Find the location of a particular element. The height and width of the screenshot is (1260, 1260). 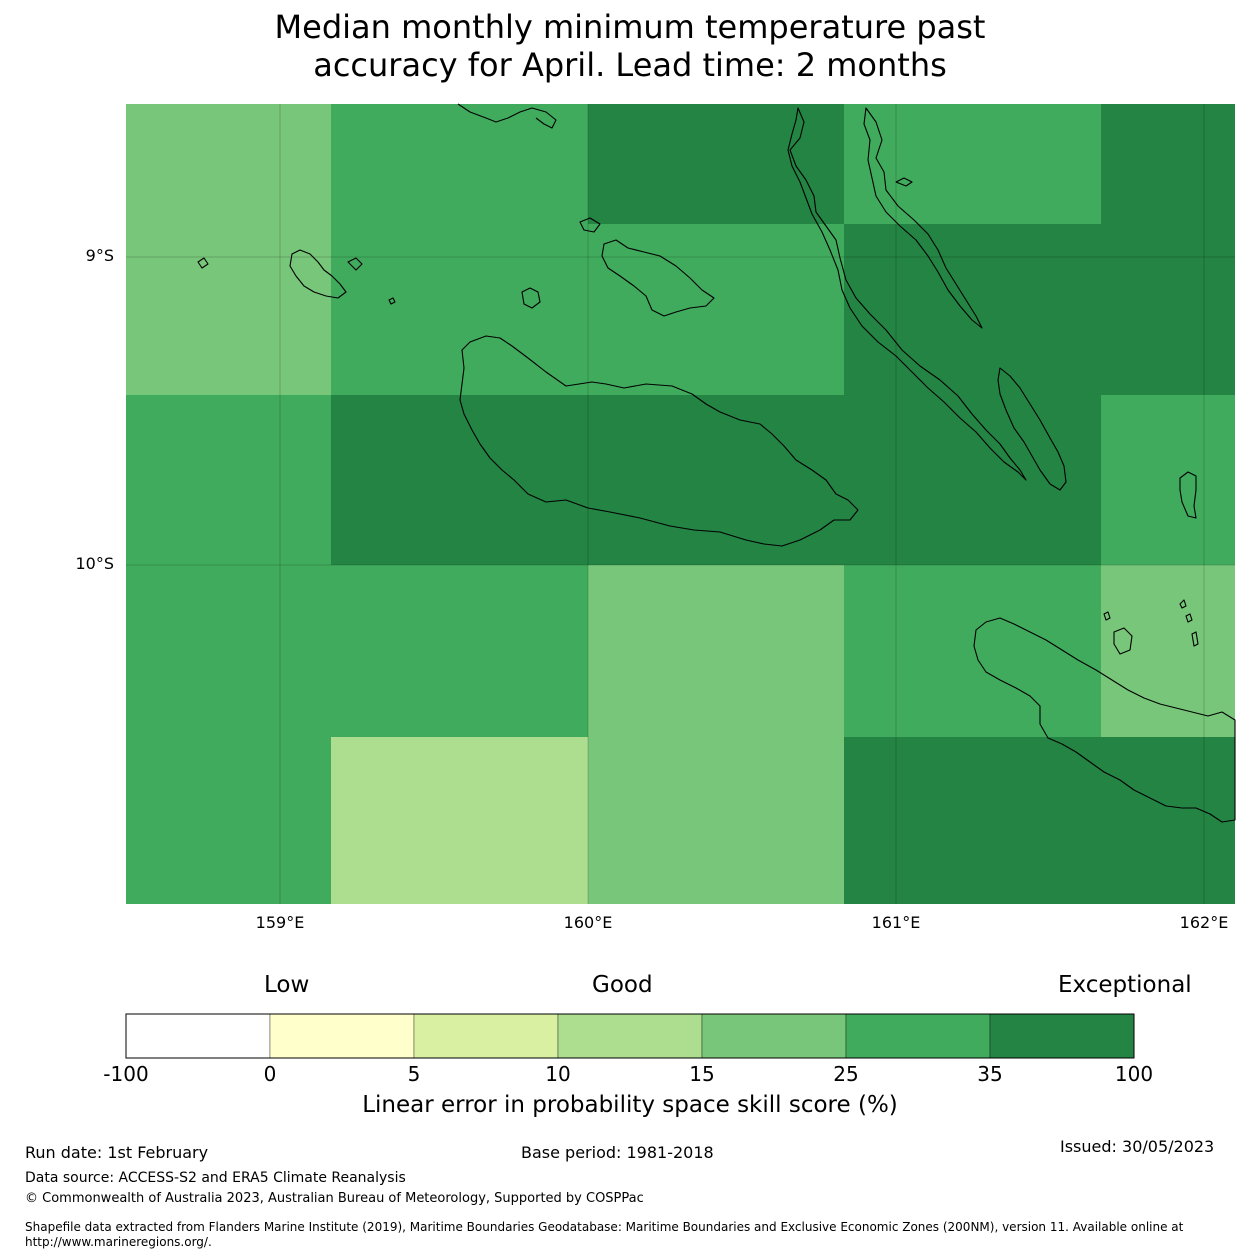

skill-cell-r4-c4 is located at coordinates (1168, 820).